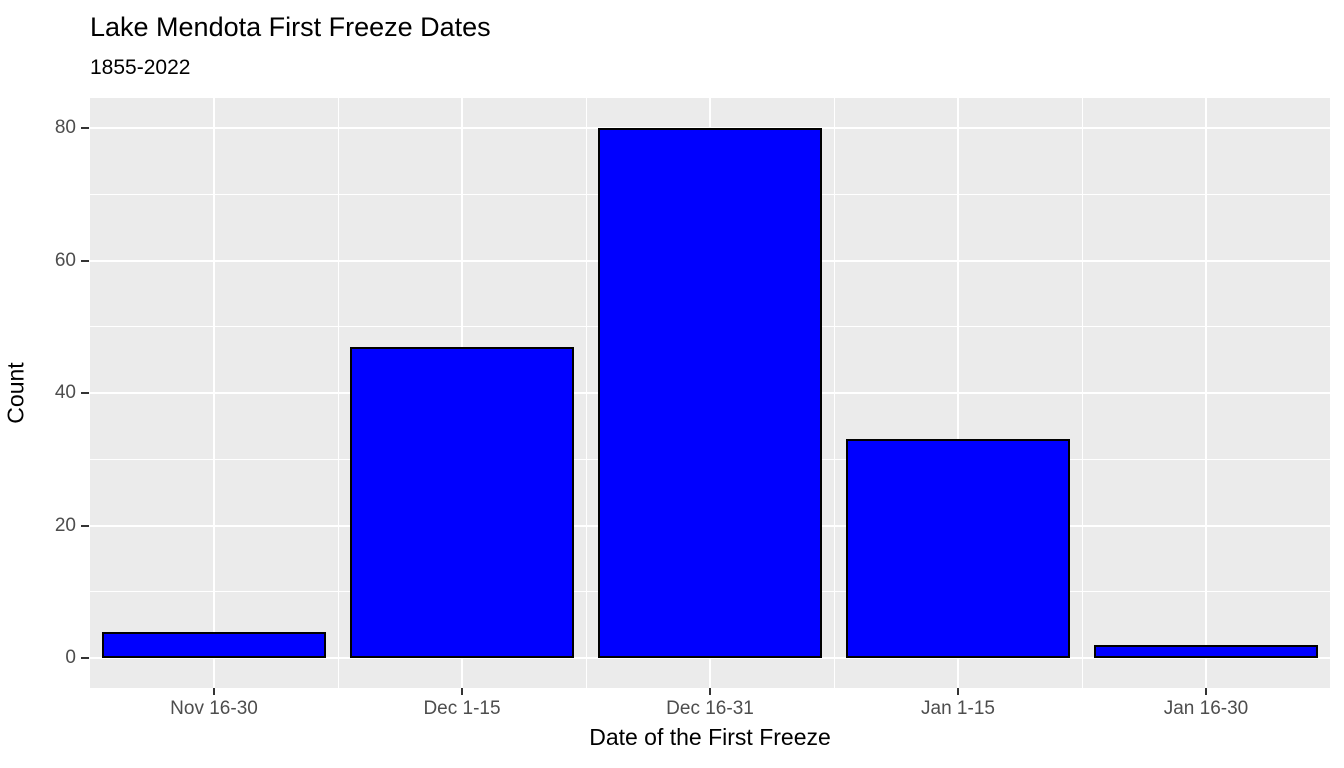 This screenshot has height=768, width=1344. What do you see at coordinates (65, 525) in the screenshot?
I see `y-tick-label-20: 20` at bounding box center [65, 525].